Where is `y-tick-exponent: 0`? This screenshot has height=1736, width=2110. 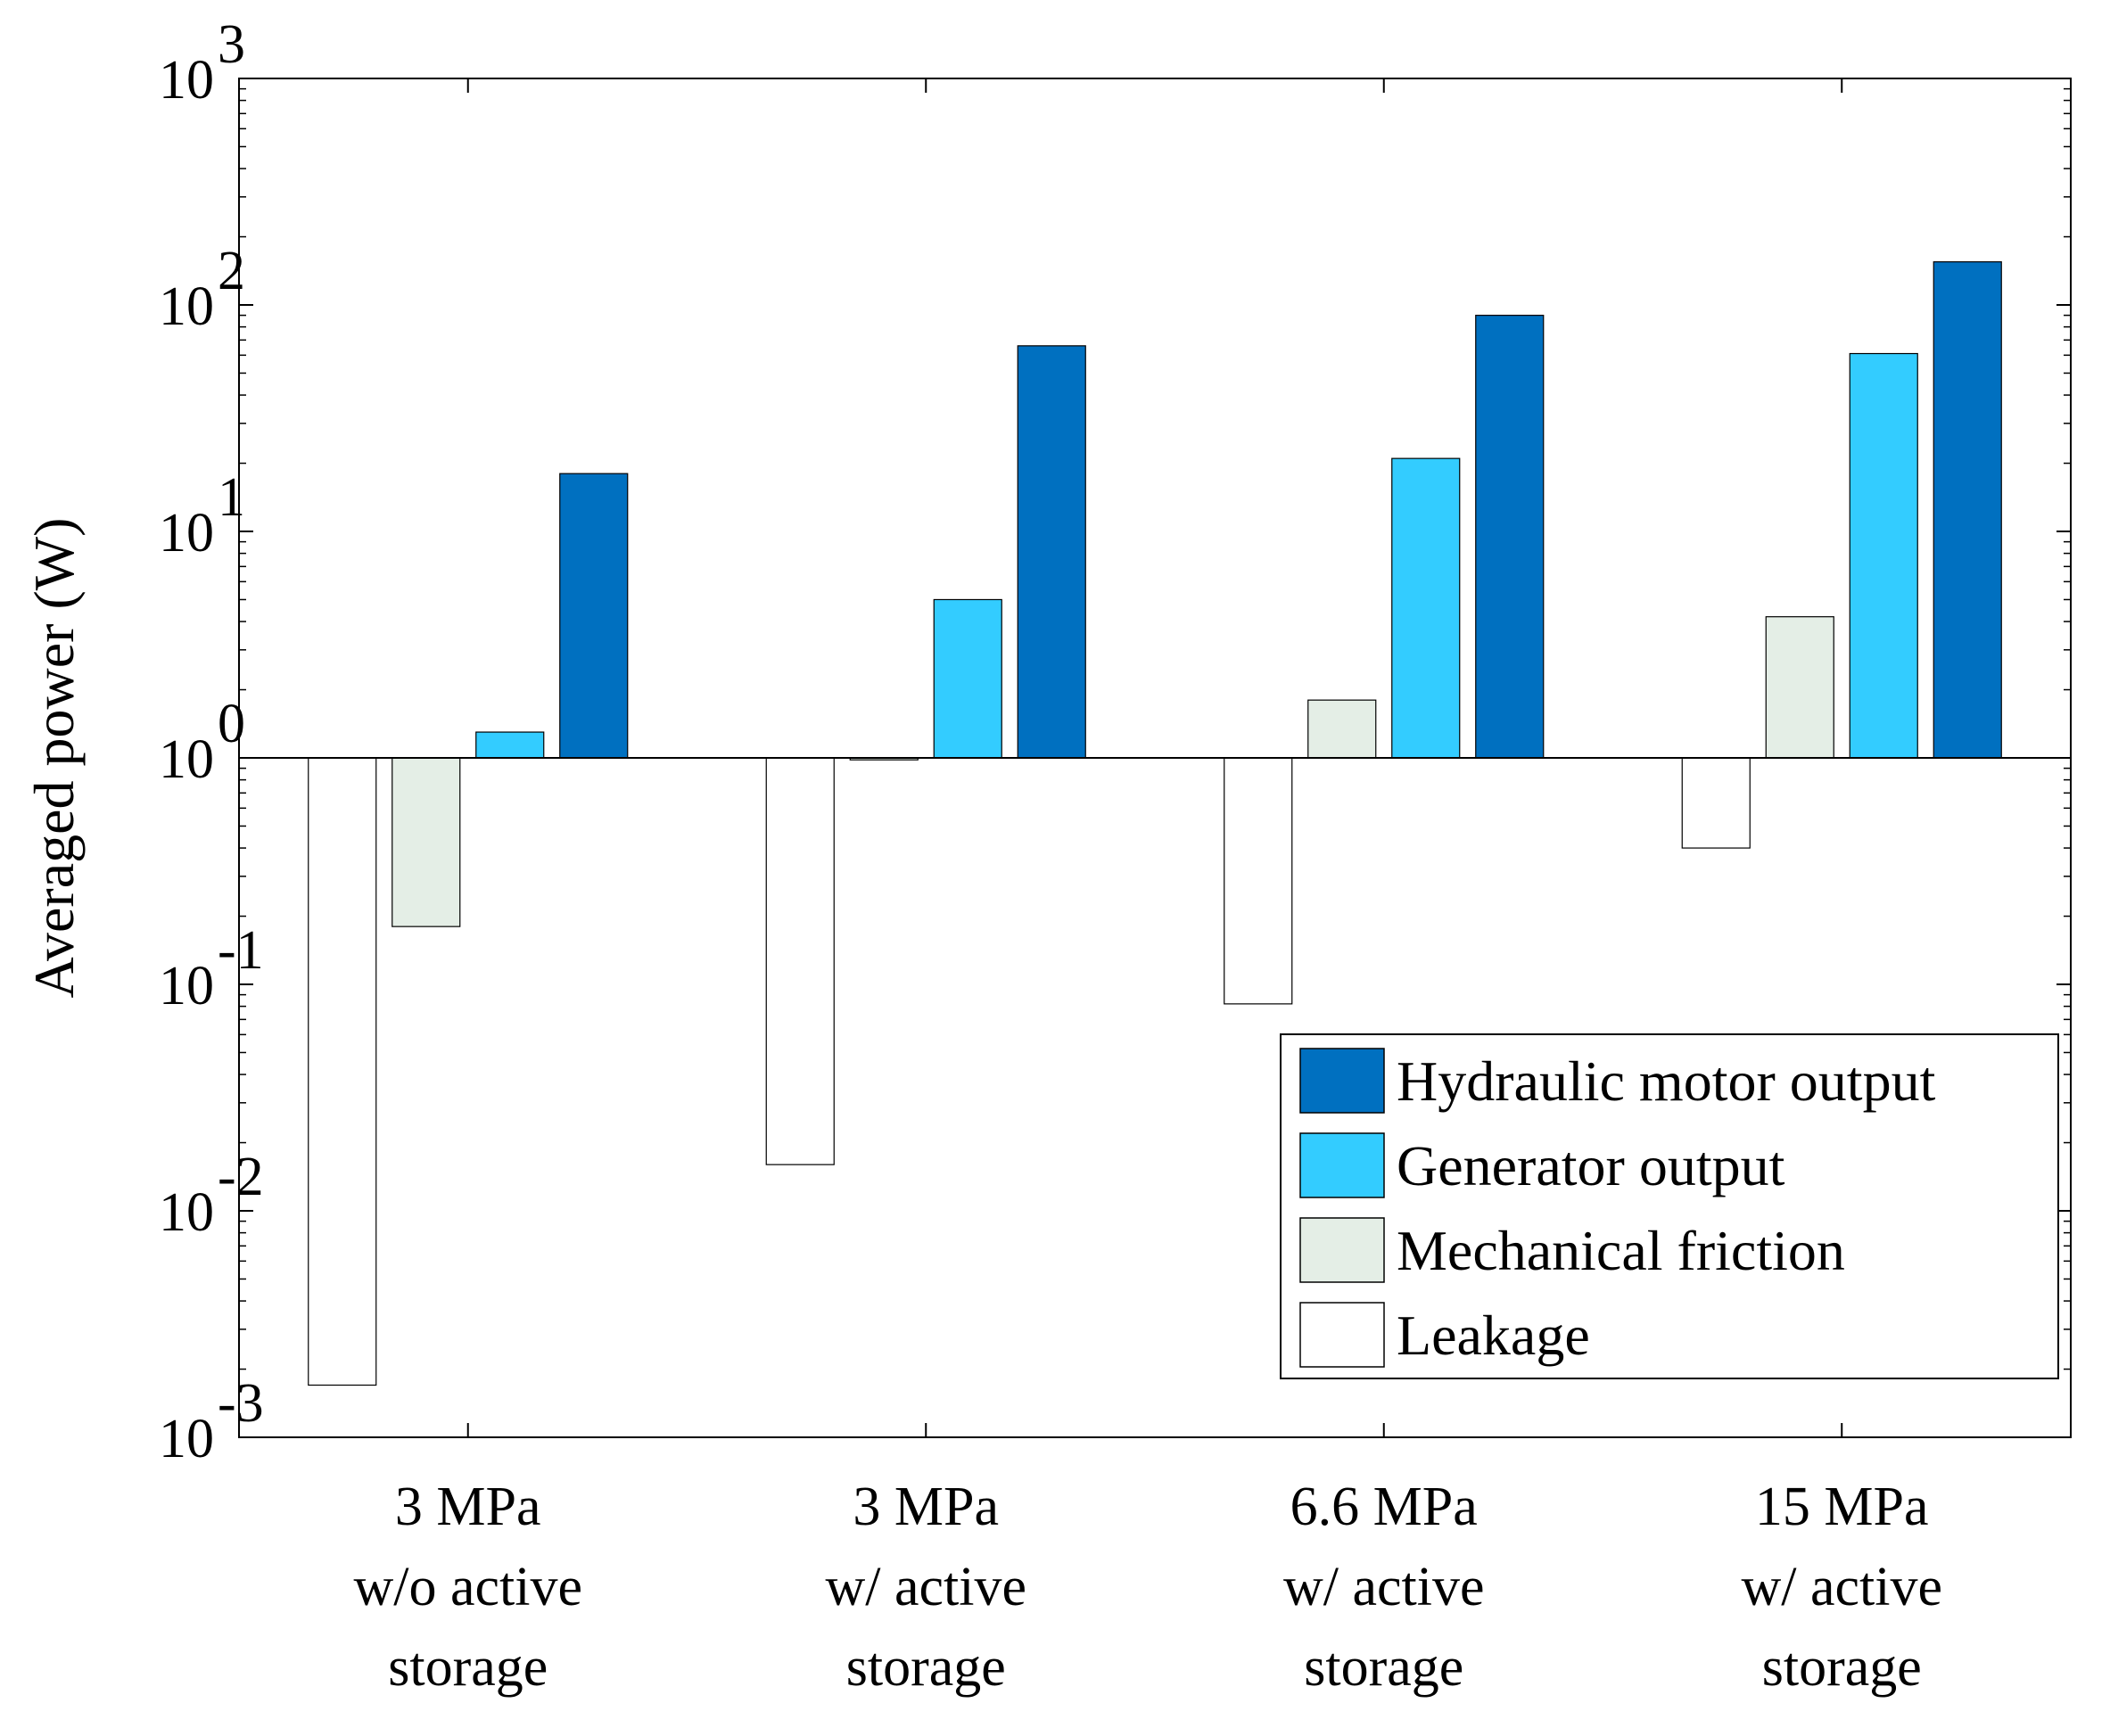
y-tick-exponent: 0 is located at coordinates (231, 724).